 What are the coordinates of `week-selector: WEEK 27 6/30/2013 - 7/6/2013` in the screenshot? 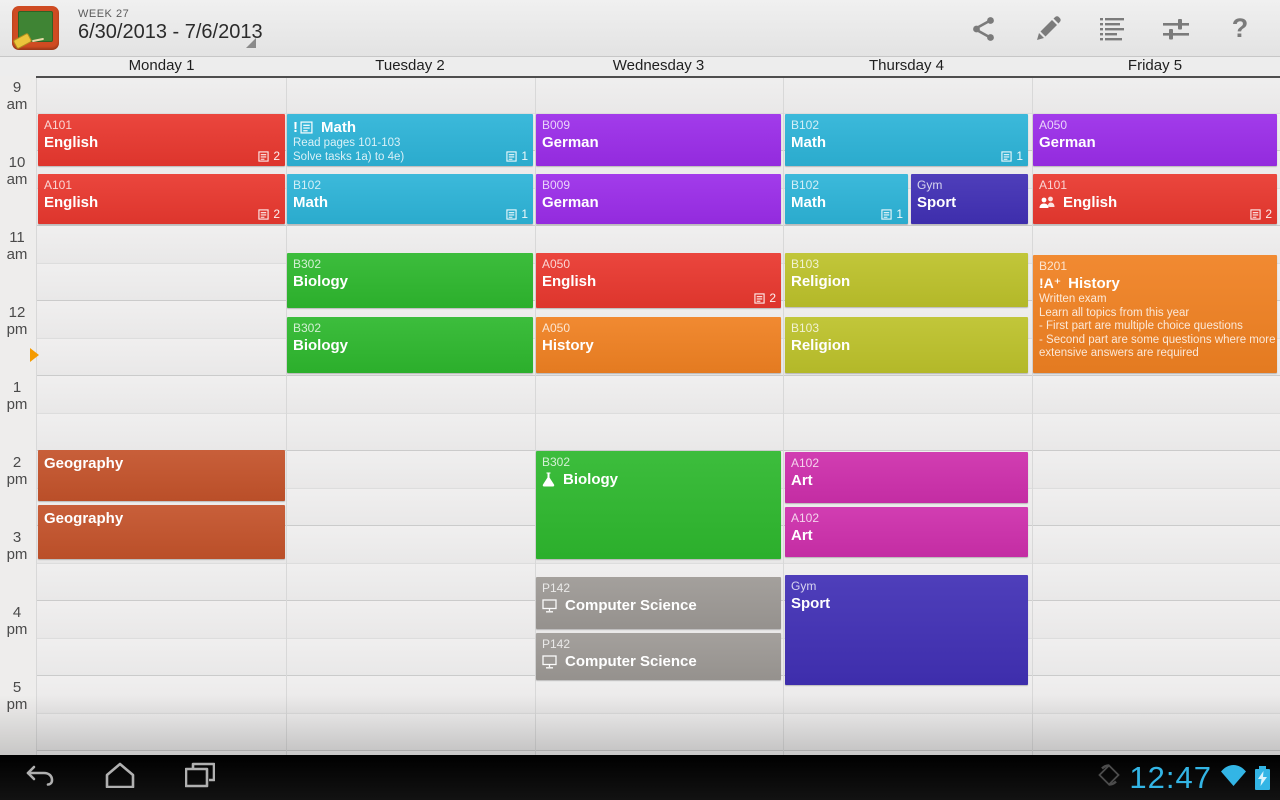 It's located at (170, 26).